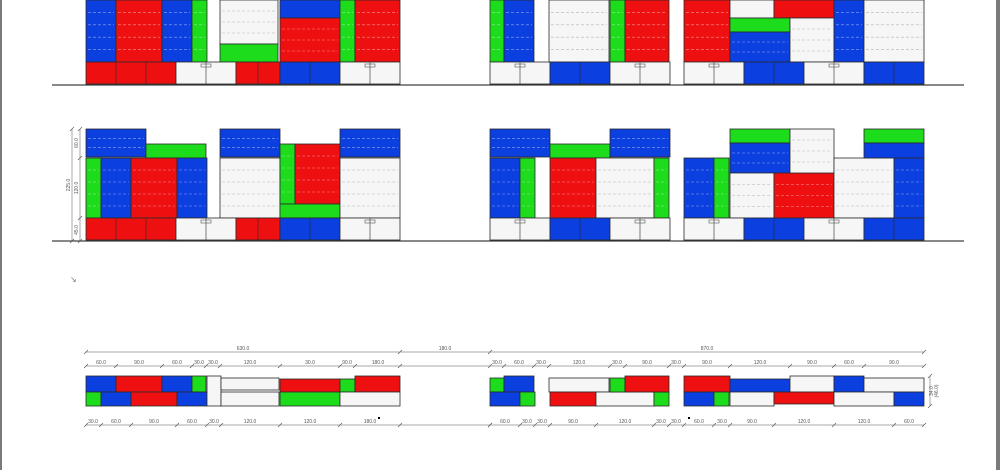 Image resolution: width=1000 pixels, height=470 pixels. Describe the element at coordinates (243, 349) in the screenshot. I see `dimension-label: 630.0` at that location.